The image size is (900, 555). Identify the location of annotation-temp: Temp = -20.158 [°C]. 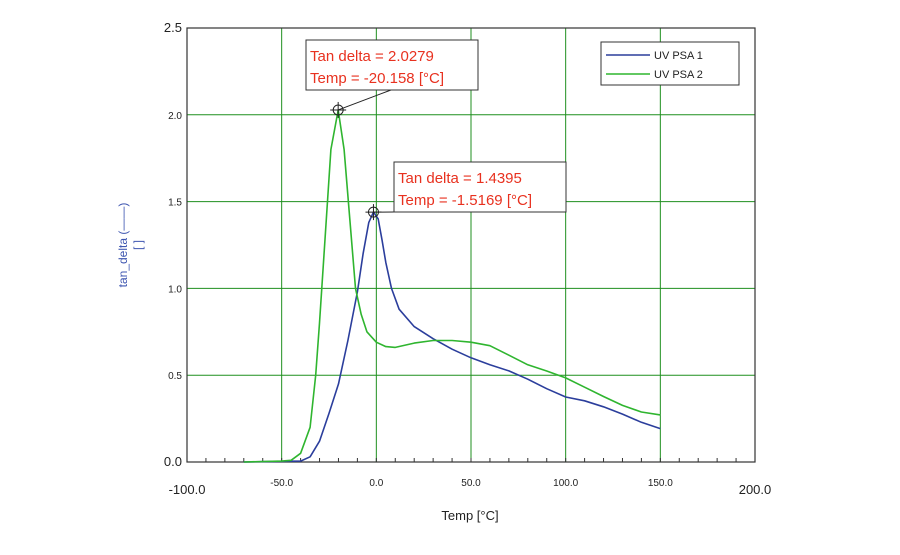
(377, 78).